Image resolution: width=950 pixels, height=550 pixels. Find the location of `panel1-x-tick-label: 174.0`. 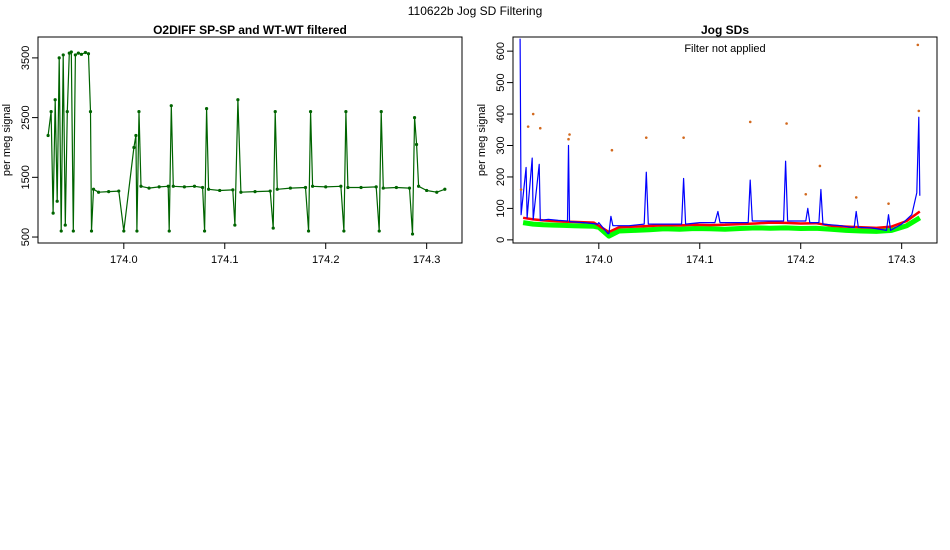

panel1-x-tick-label: 174.0 is located at coordinates (124, 260).